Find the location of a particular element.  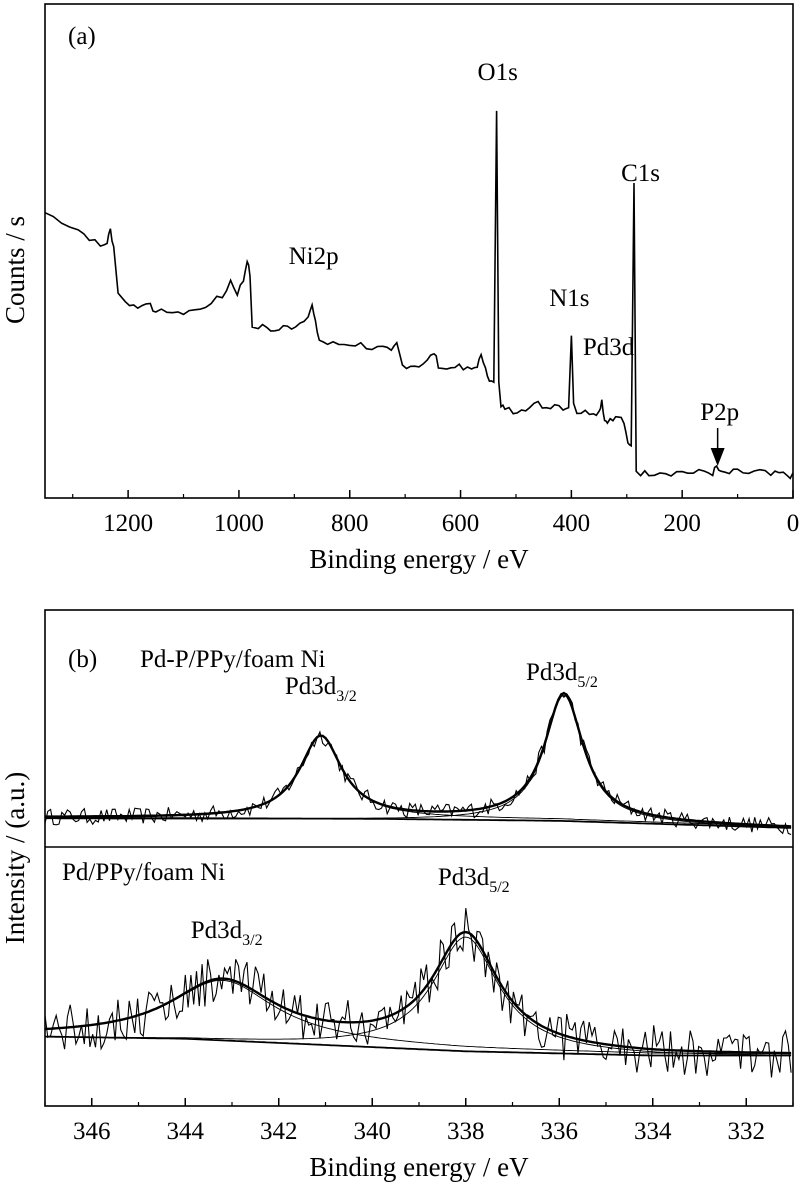

bottom-raw-spectrum is located at coordinates (418, 993).